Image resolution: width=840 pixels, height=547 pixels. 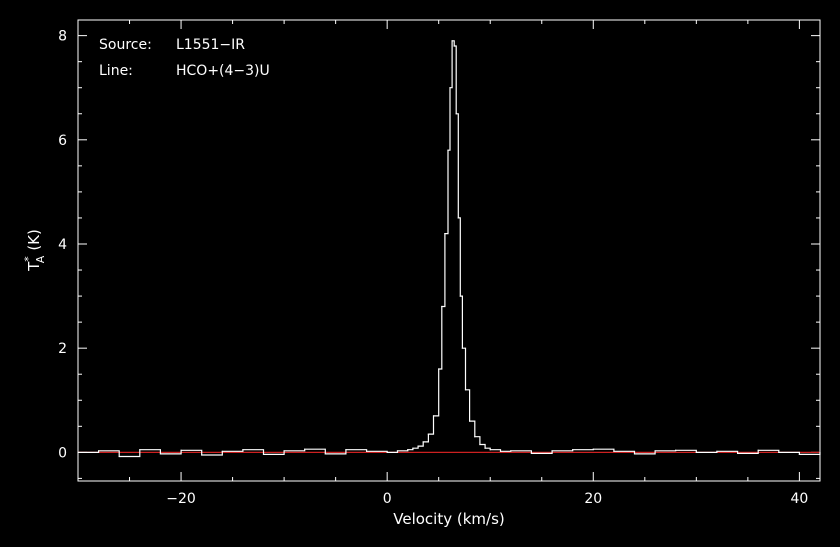 I want to click on y-axis-label: T*A (K), so click(x=34, y=250).